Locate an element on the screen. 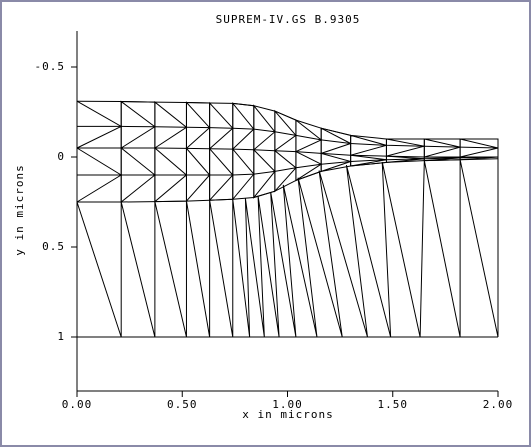 Image resolution: width=531 pixels, height=447 pixels. x-tick-label: 0.50 is located at coordinates (182, 404).